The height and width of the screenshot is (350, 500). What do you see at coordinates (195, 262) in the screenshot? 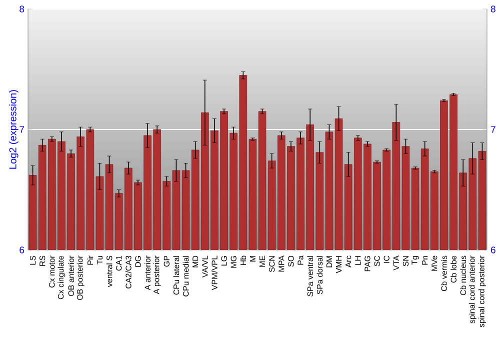
I see `x-tick-label: MD` at bounding box center [195, 262].